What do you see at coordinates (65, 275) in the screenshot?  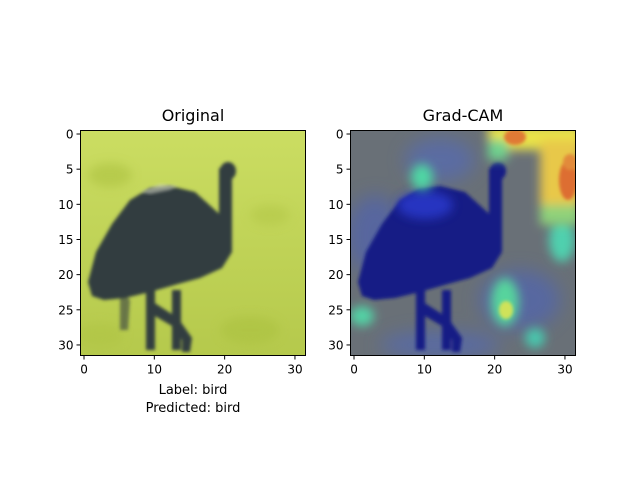 I see `original-ytick-label: 20` at bounding box center [65, 275].